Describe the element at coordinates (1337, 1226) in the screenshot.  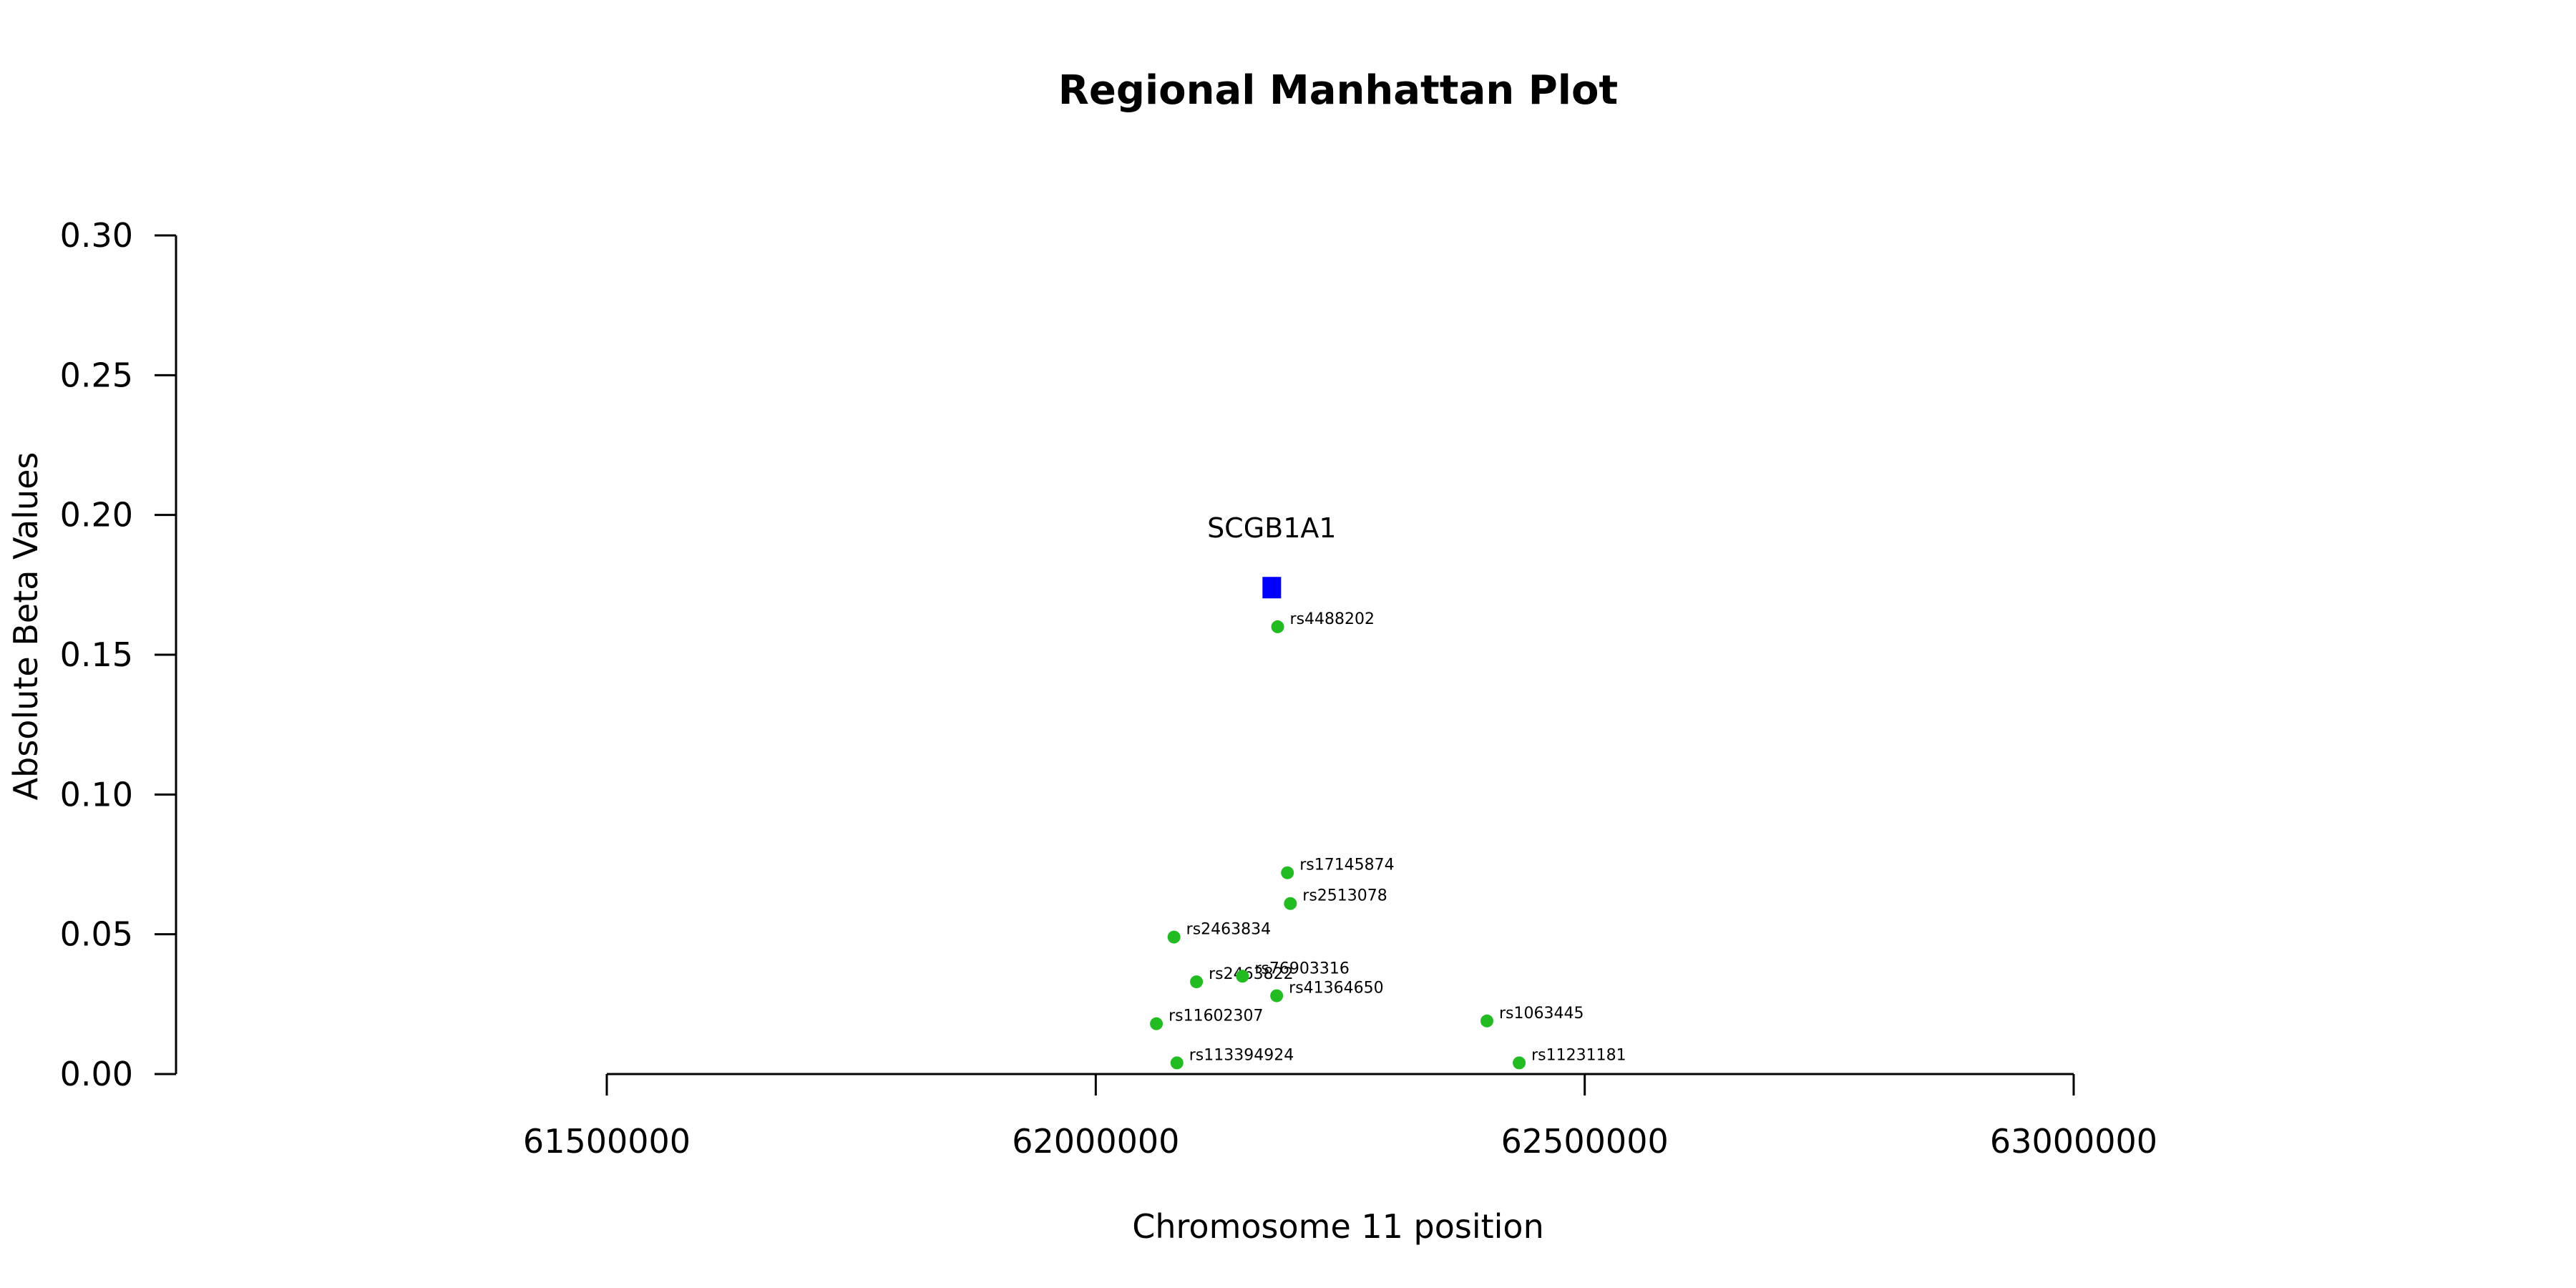
I see `x-axis-label: Chromosome 11 position` at that location.